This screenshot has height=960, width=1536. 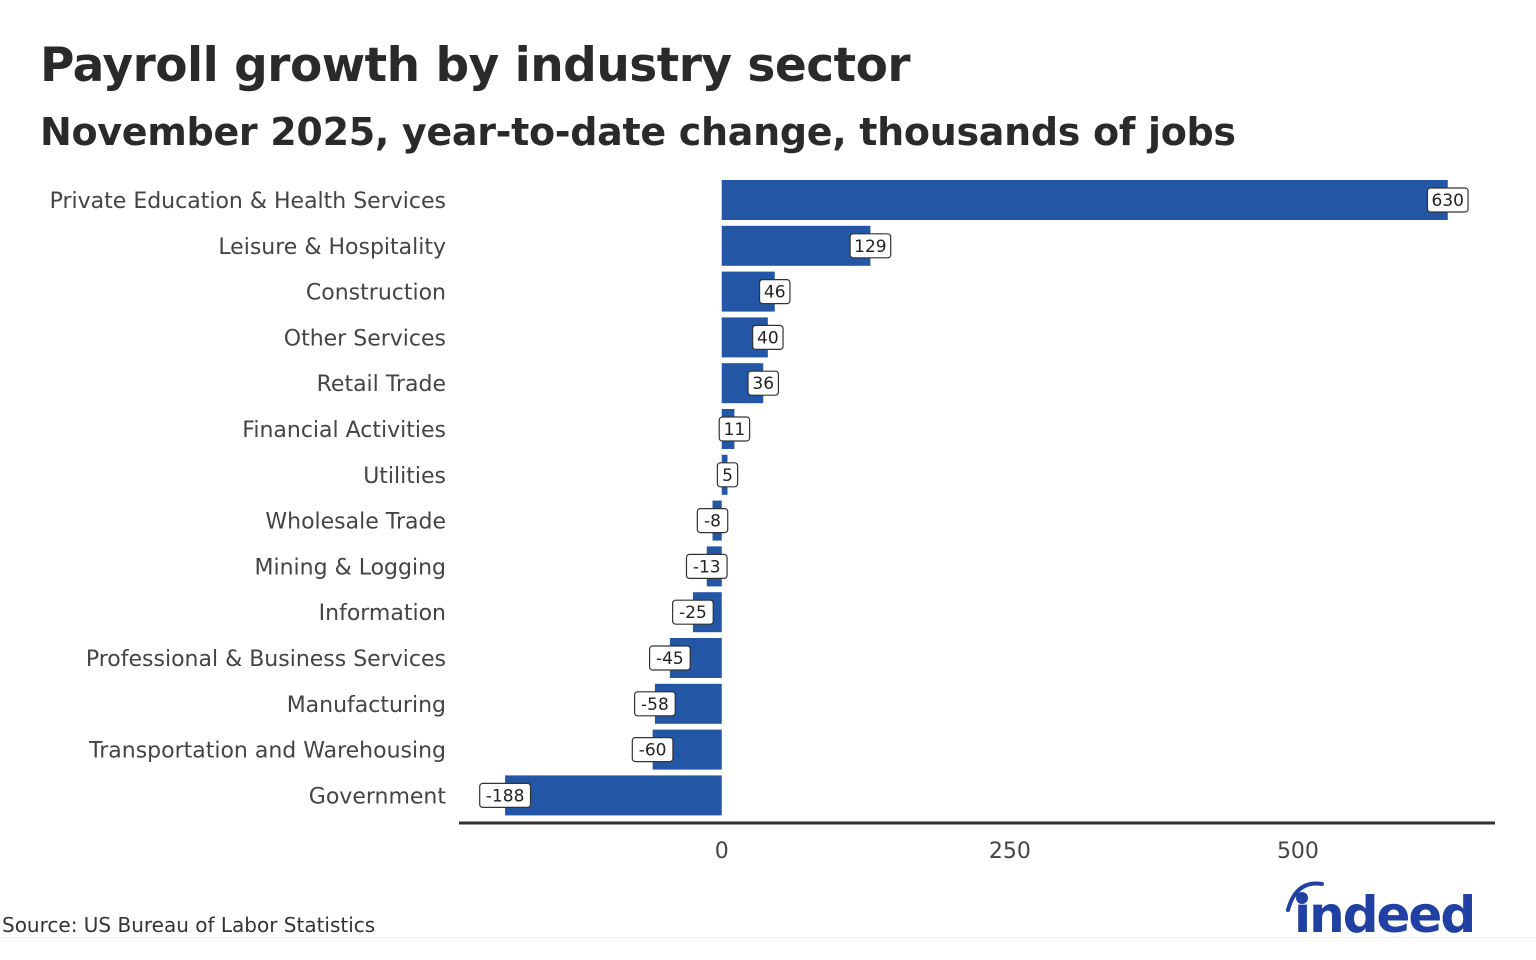 What do you see at coordinates (332, 247) in the screenshot?
I see `category-label: Leisure & Hospitality` at bounding box center [332, 247].